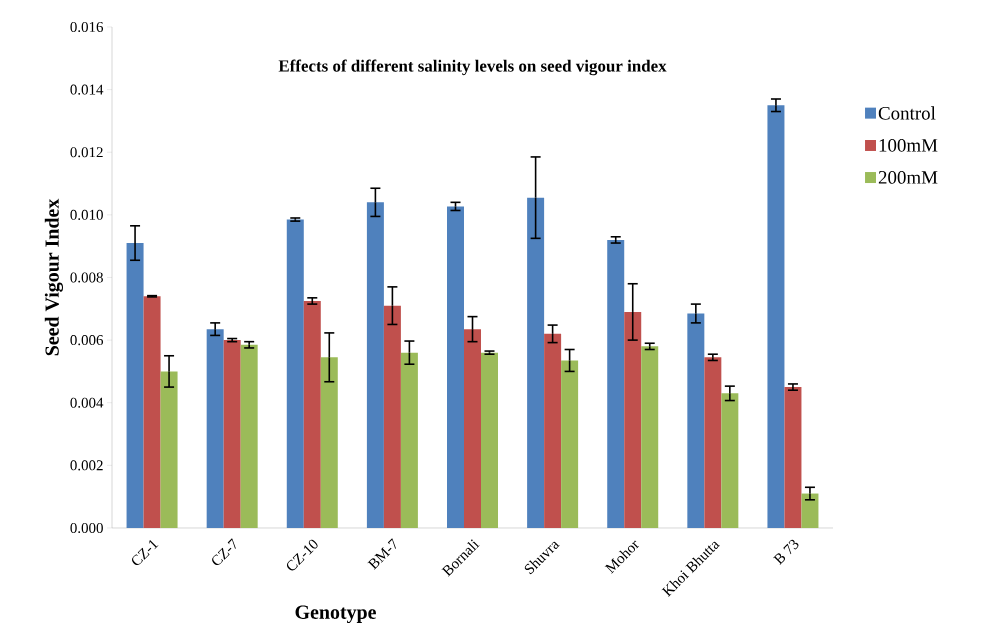 The width and height of the screenshot is (1004, 628). I want to click on x-tick-label: CZ-1, so click(145, 553).